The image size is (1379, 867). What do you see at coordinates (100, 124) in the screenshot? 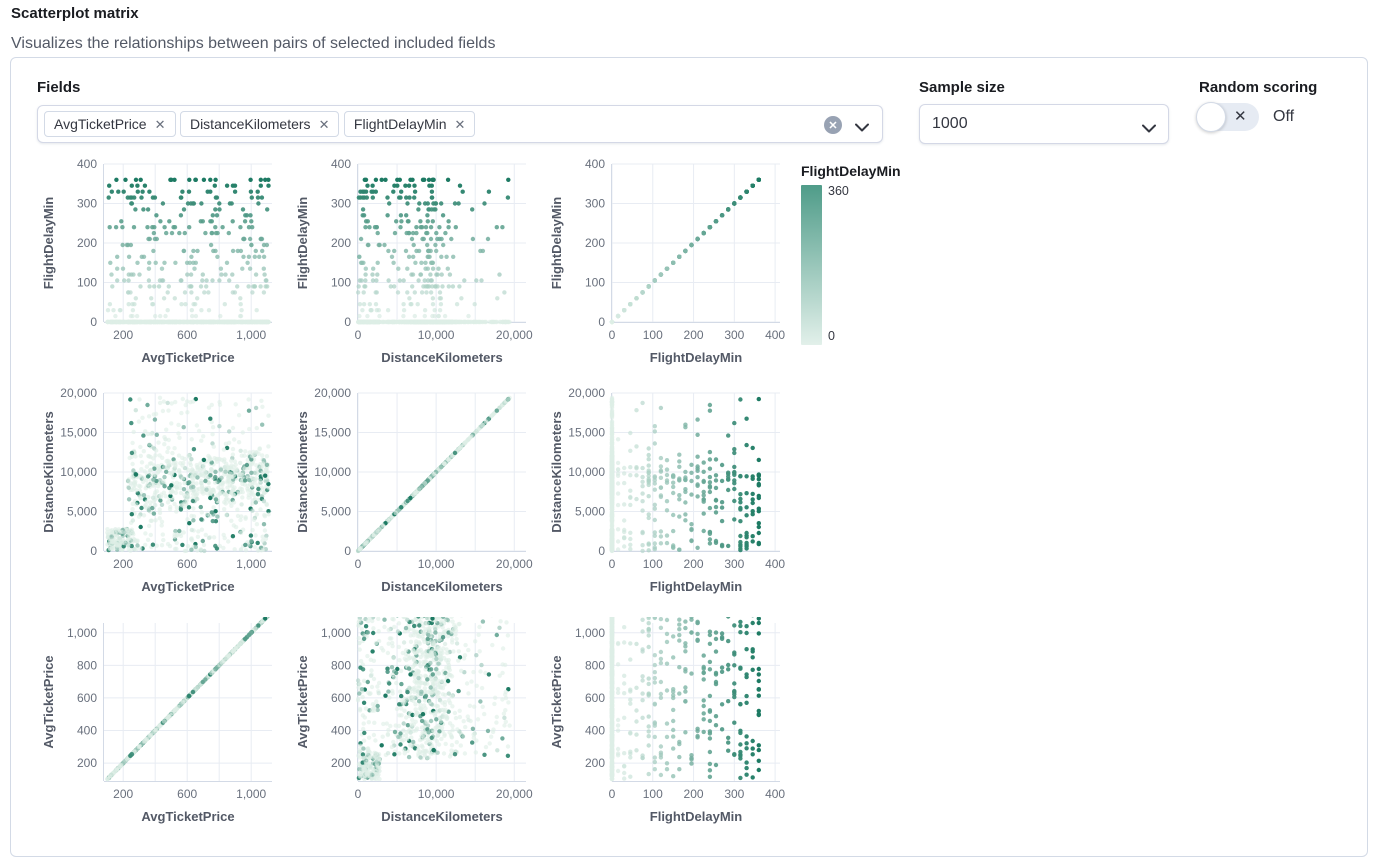
I see `field-pill-label: AvgTicketPrice` at bounding box center [100, 124].